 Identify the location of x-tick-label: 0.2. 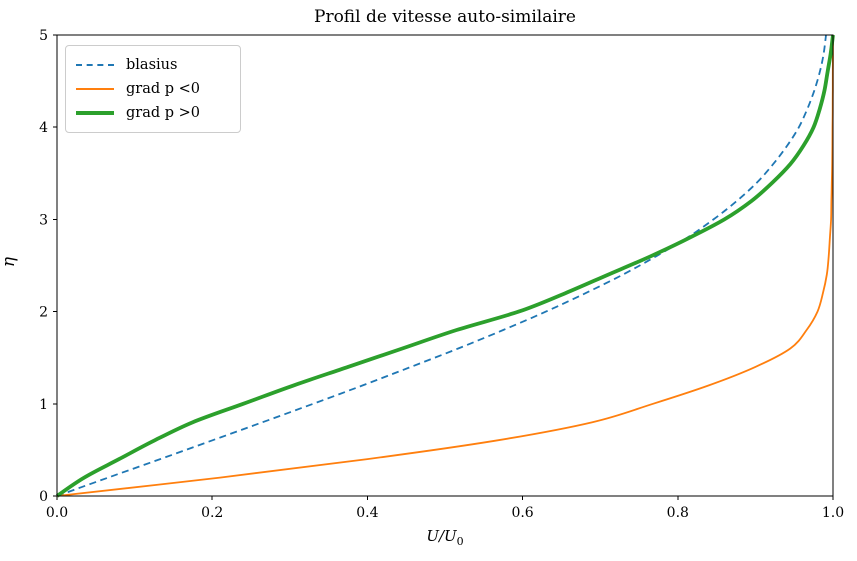
(212, 513).